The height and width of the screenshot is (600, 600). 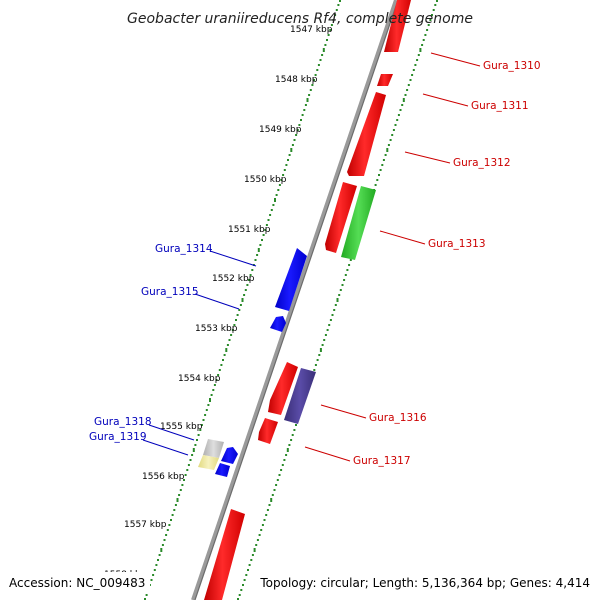 What do you see at coordinates (385, 80) in the screenshot?
I see `gene-arrow-small` at bounding box center [385, 80].